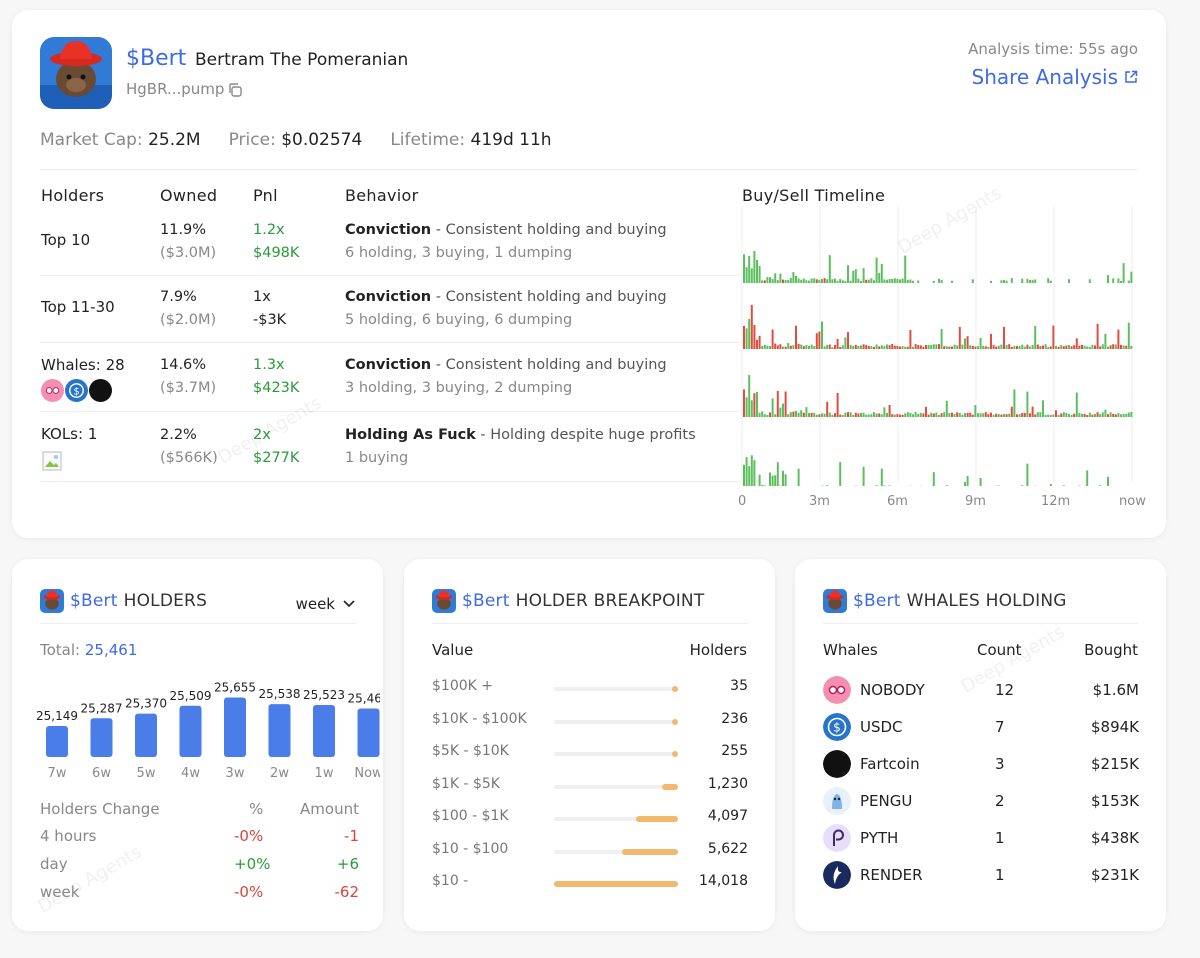  I want to click on whale-row: RENDER 1 $231K, so click(981, 875).